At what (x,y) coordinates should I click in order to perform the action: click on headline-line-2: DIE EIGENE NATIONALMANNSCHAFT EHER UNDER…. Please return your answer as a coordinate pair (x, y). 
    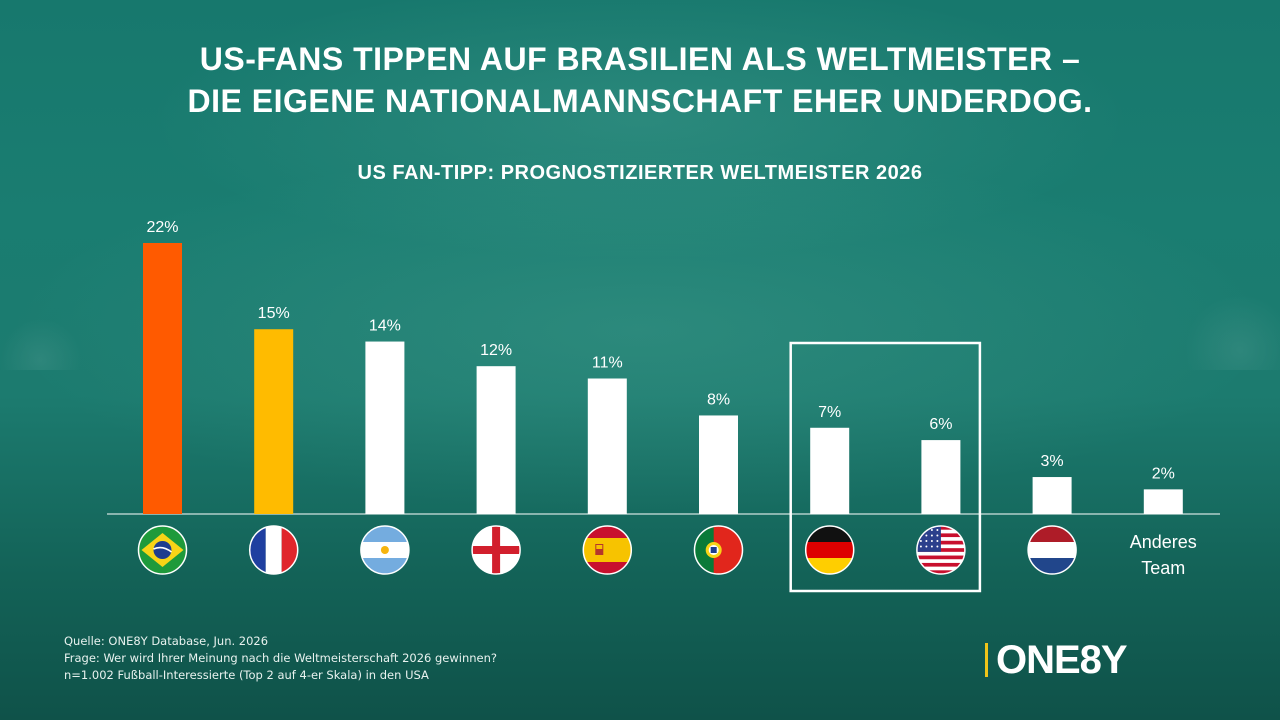
    Looking at the image, I should click on (640, 101).